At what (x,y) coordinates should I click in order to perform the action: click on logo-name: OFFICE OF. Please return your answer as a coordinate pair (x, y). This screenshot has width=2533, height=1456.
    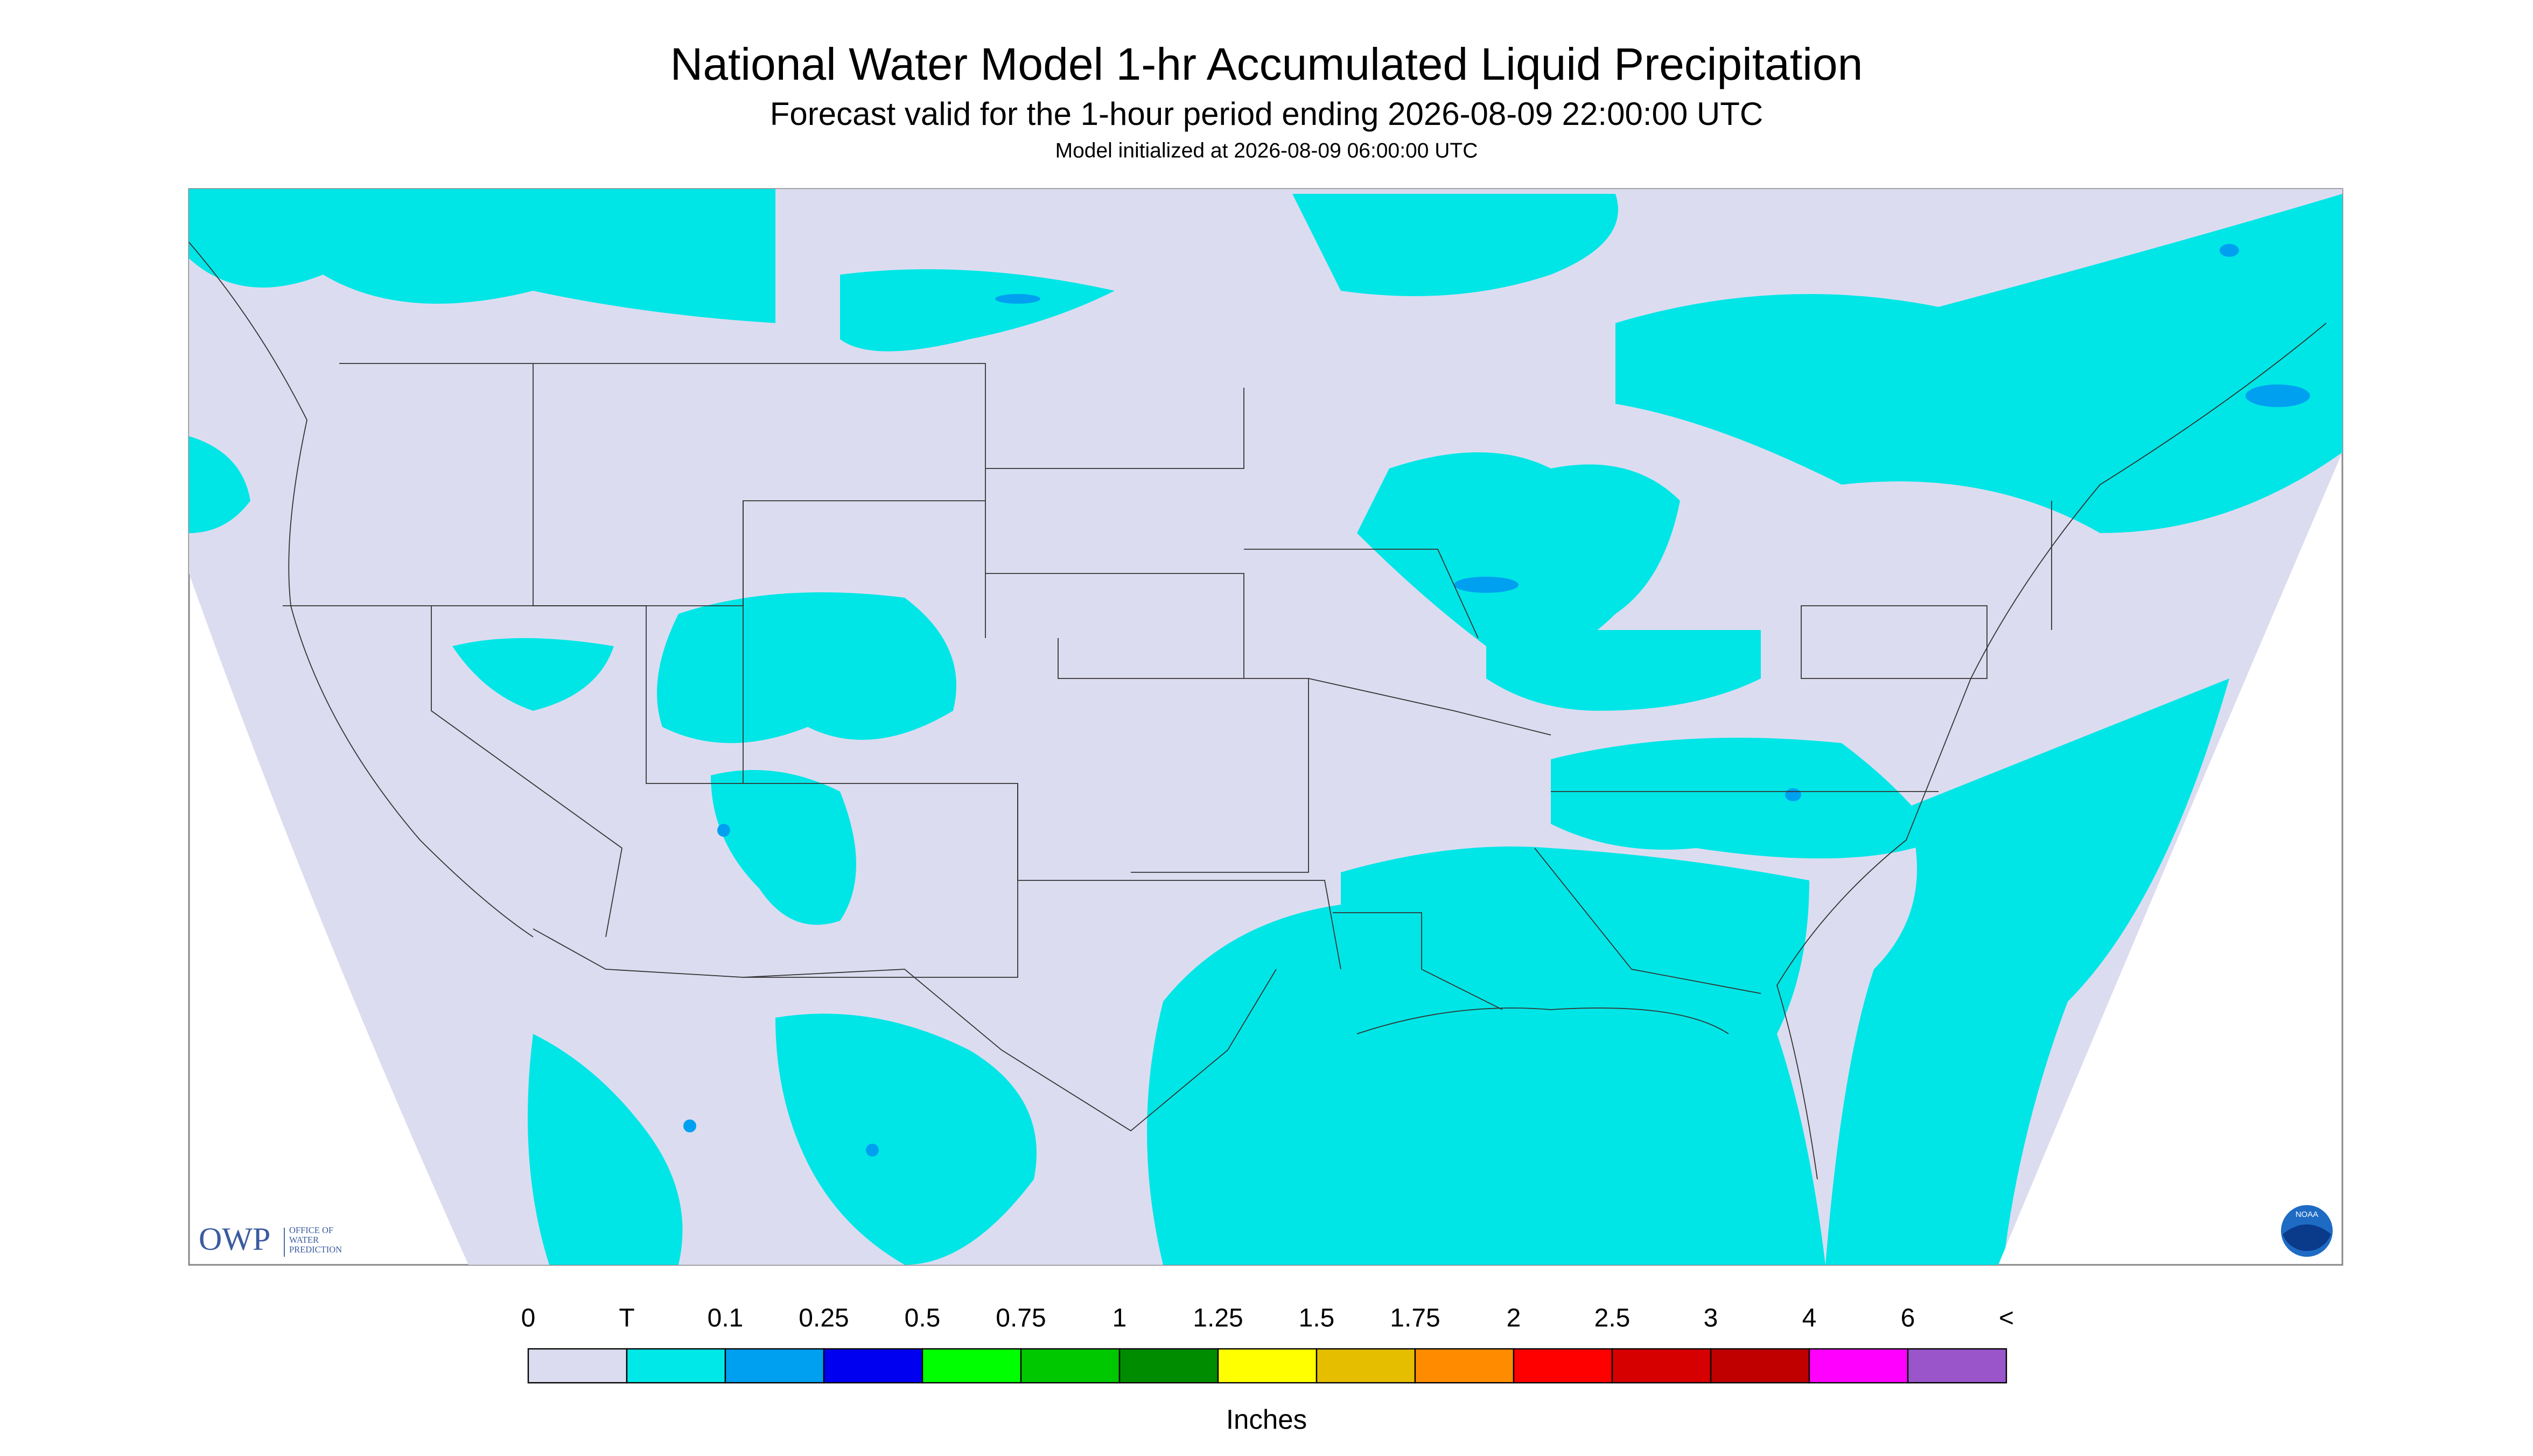
    Looking at the image, I should click on (311, 1230).